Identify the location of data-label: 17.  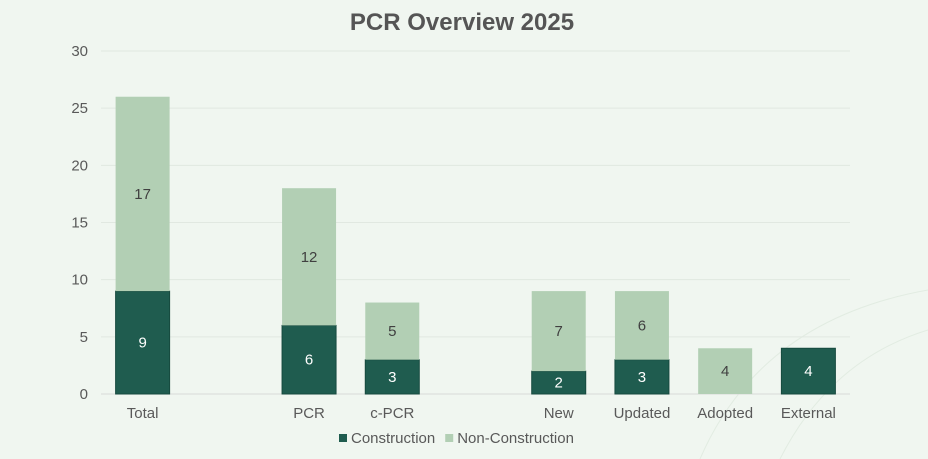
(142, 194).